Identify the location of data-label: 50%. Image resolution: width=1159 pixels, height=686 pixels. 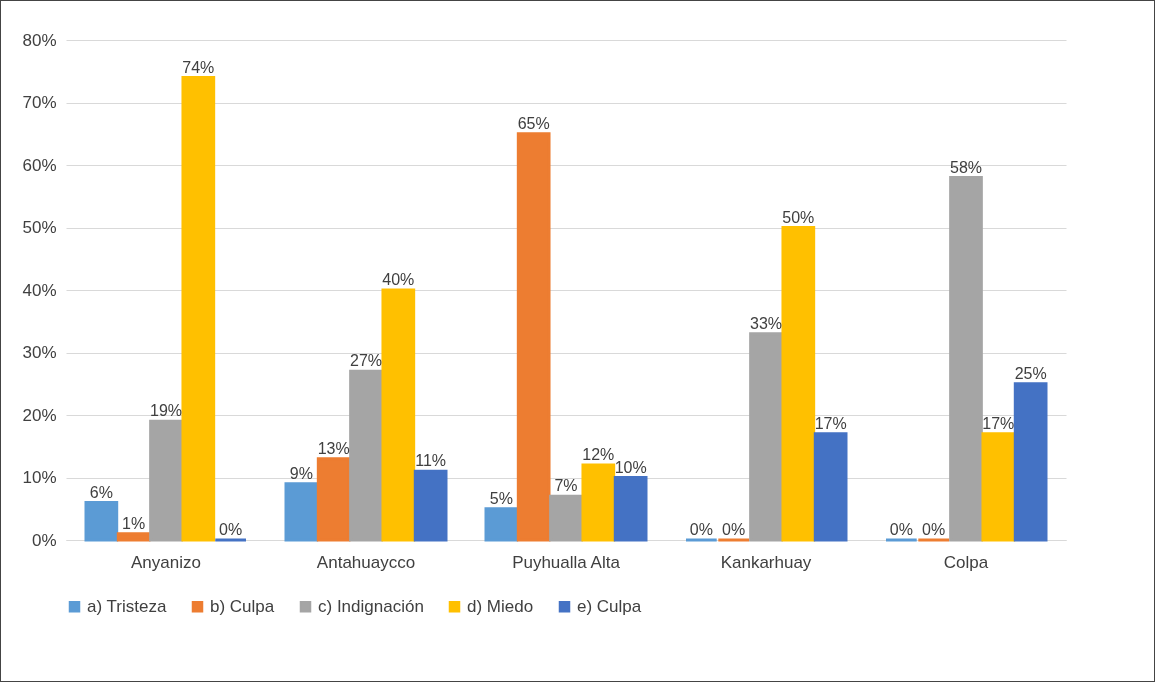
(798, 217).